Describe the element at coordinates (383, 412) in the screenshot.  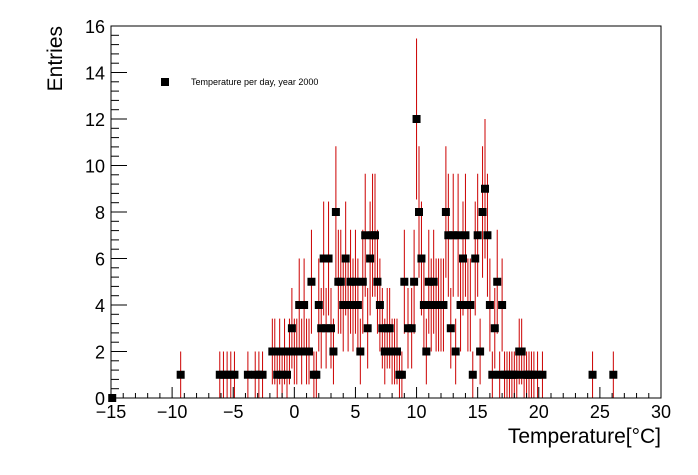
I see `x-axis-tick-labels: −15 −10 −5 0 5 10 15 20 25 30` at that location.